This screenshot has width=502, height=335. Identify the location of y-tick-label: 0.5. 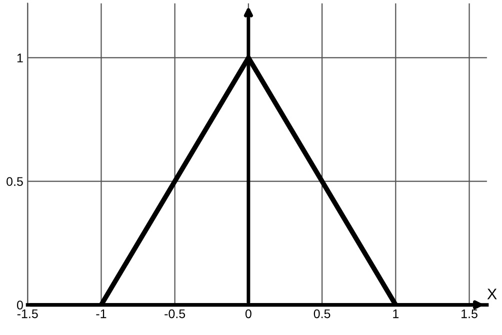
(14, 181).